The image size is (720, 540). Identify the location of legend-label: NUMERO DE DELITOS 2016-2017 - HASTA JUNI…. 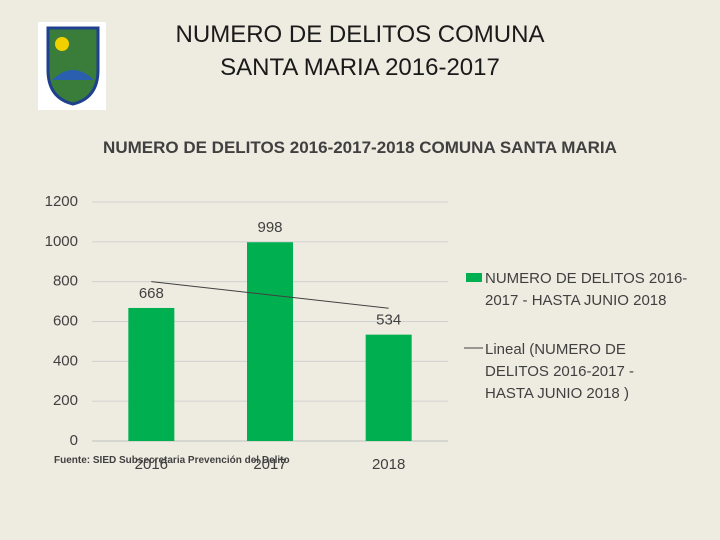
(586, 289).